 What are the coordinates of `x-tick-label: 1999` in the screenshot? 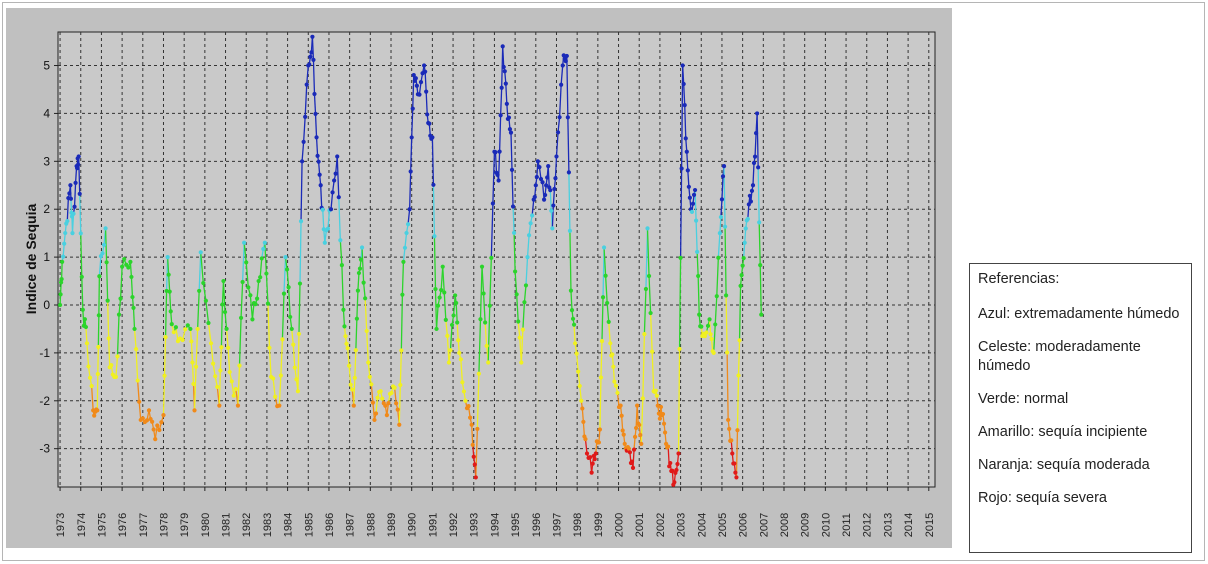 It's located at (599, 525).